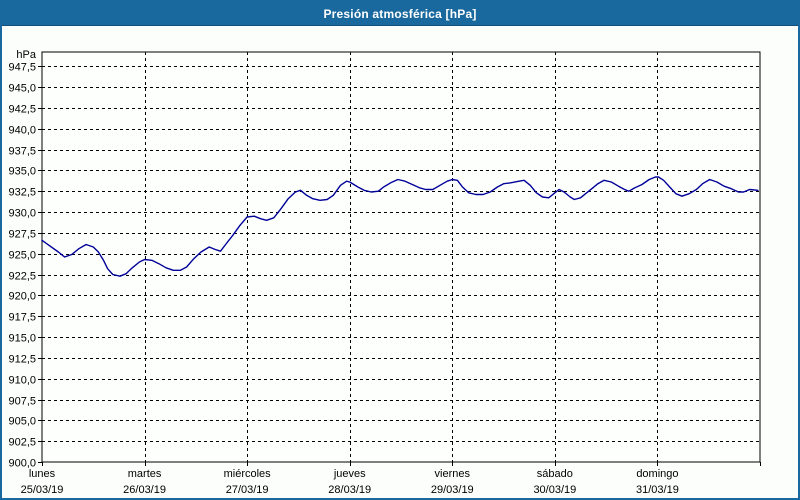 The image size is (800, 500). I want to click on y-axis-unit: hPa, so click(26, 55).